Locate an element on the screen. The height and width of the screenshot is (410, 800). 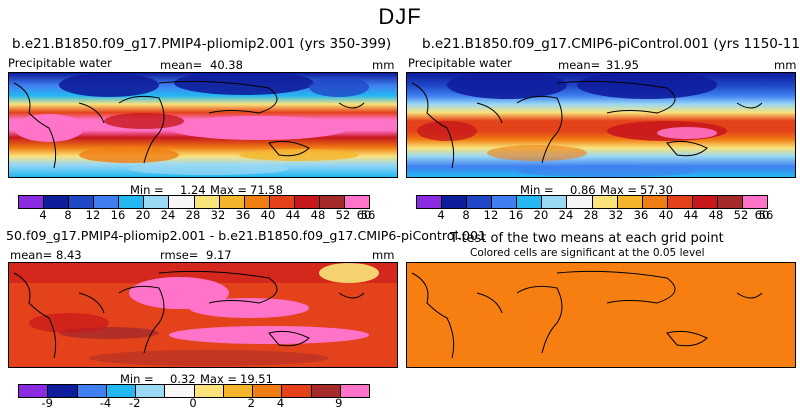
colorbar-diff-tick-label: 2 is located at coordinates (251, 403).